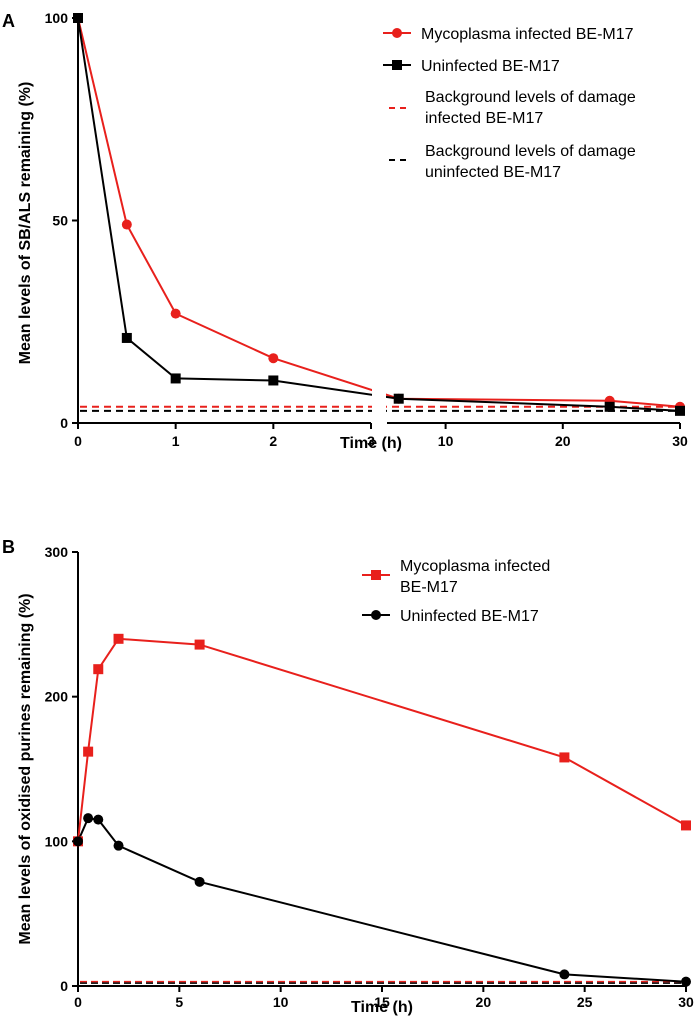  Describe the element at coordinates (527, 34) in the screenshot. I see `legend-a-label-infected: Mycoplasma infected BE-M17` at that location.